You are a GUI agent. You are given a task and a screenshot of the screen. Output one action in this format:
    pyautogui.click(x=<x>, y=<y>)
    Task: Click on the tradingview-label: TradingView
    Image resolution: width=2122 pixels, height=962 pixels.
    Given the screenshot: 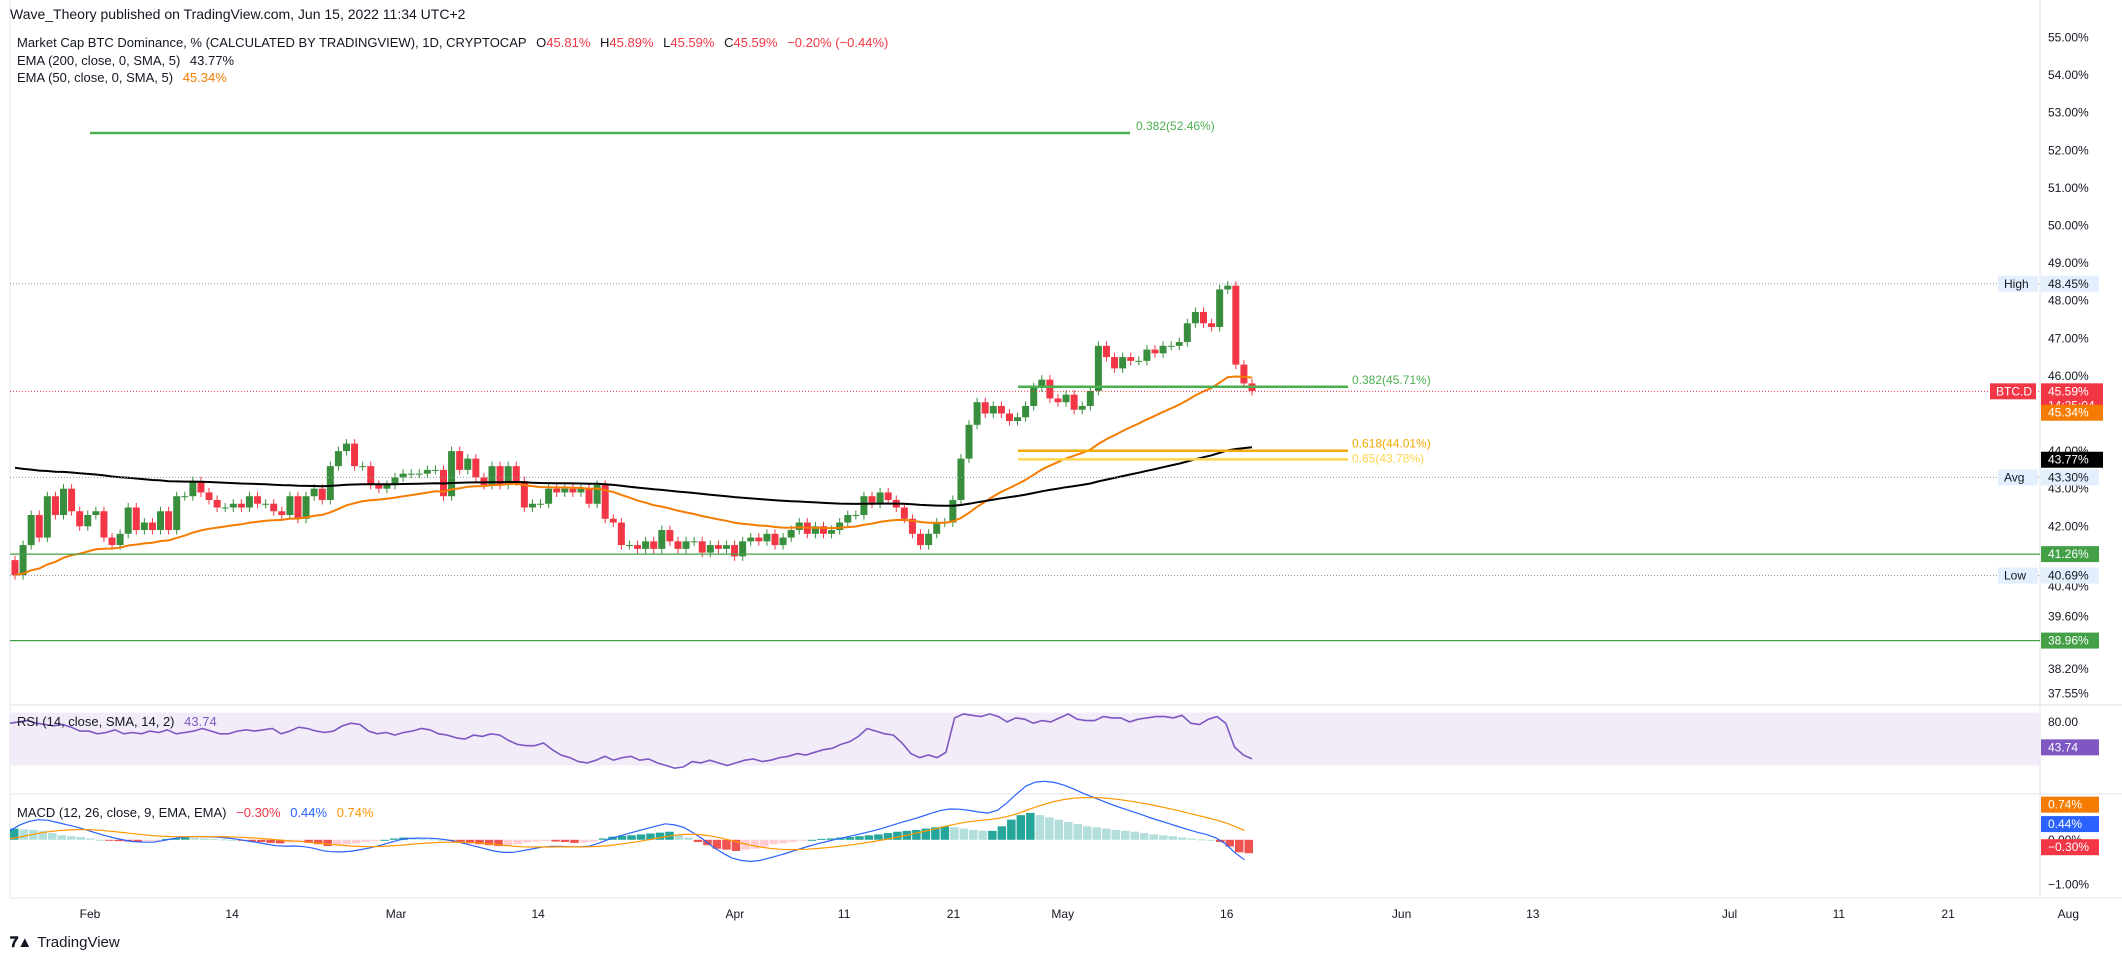 What is the action you would take?
    pyautogui.click(x=78, y=942)
    